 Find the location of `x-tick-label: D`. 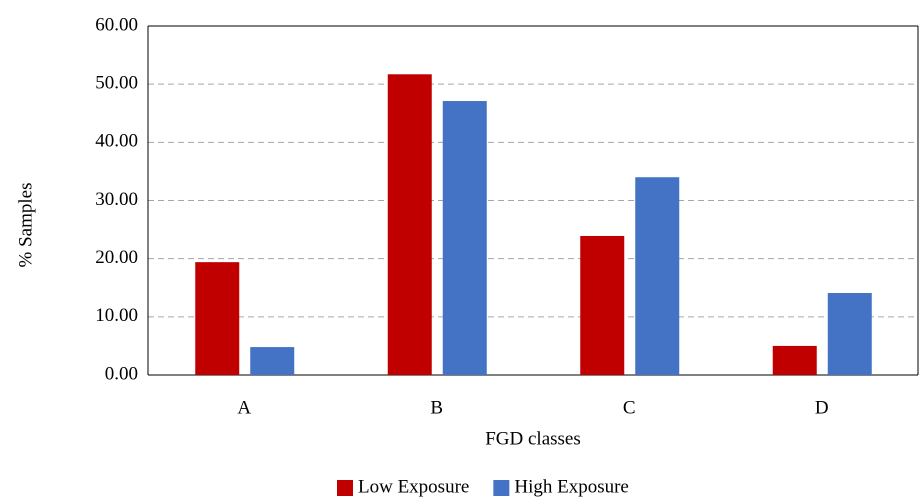

x-tick-label: D is located at coordinates (822, 407).